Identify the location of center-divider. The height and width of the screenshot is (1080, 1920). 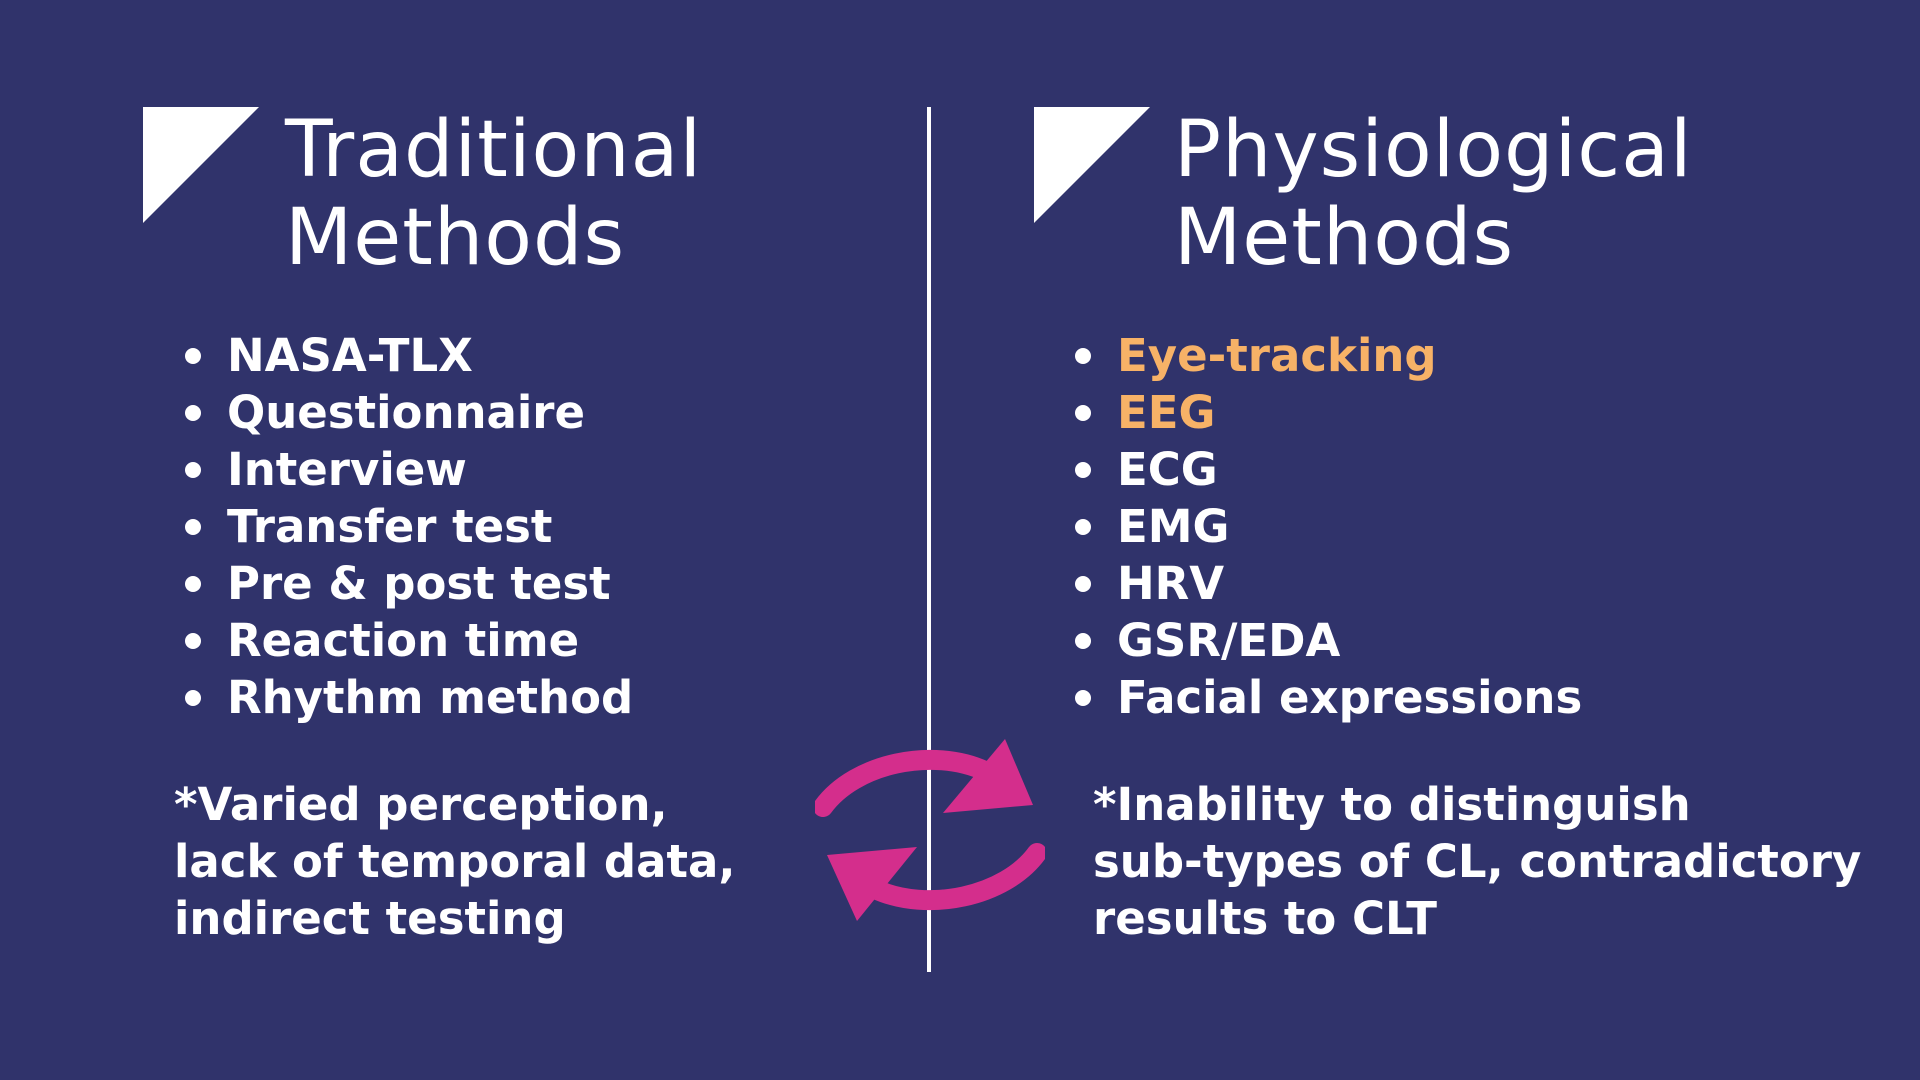
(929, 539).